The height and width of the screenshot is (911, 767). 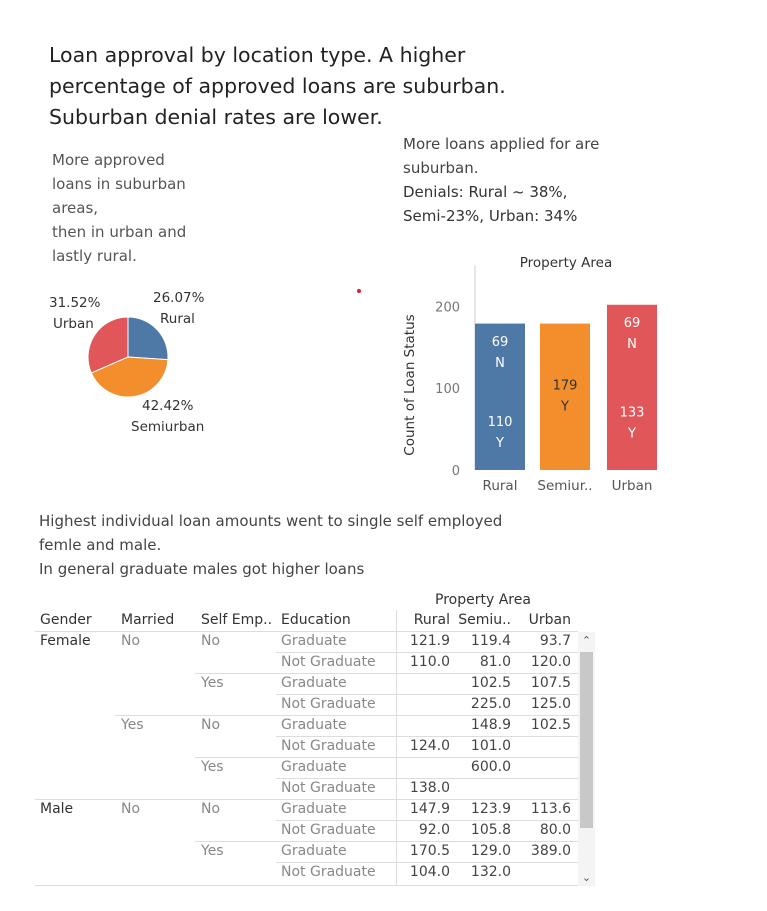 What do you see at coordinates (632, 486) in the screenshot?
I see `x-tick-label: Urban` at bounding box center [632, 486].